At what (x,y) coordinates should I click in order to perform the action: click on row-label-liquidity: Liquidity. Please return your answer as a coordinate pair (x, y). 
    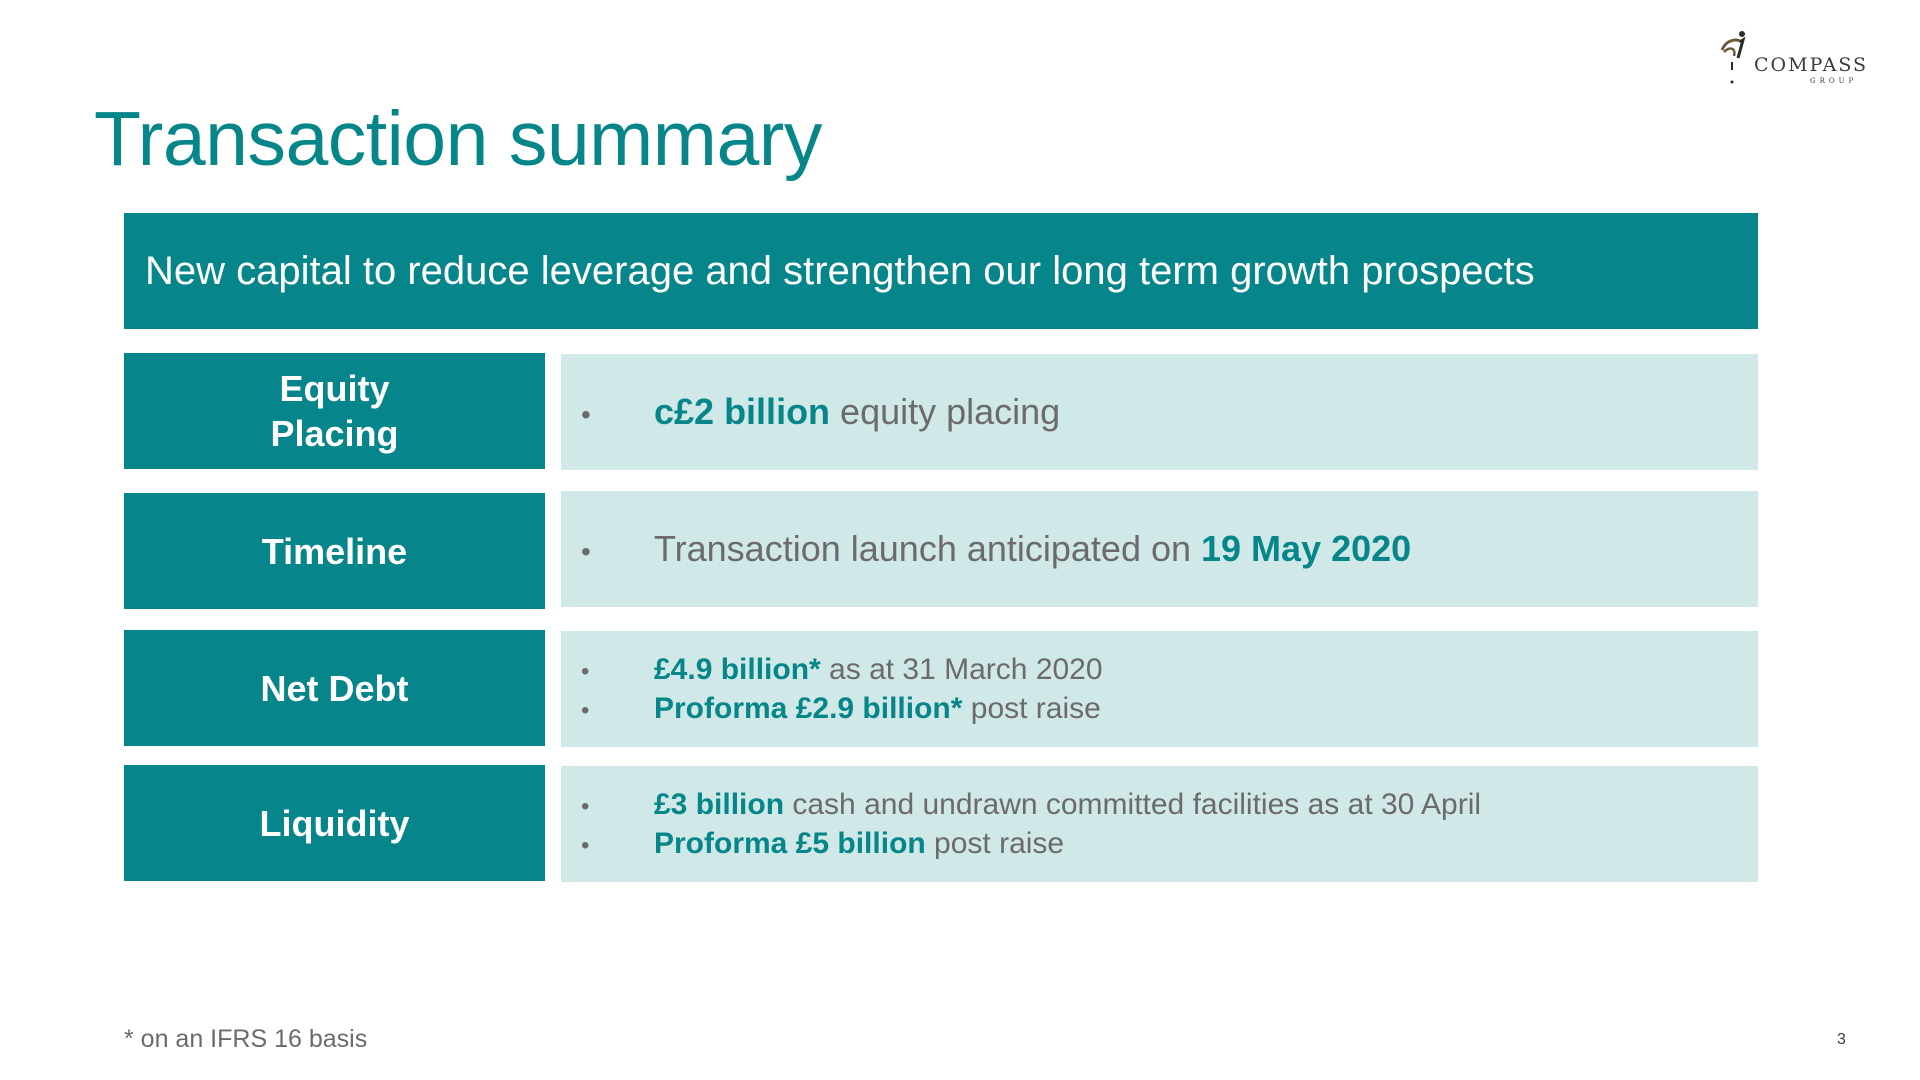
    Looking at the image, I should click on (334, 823).